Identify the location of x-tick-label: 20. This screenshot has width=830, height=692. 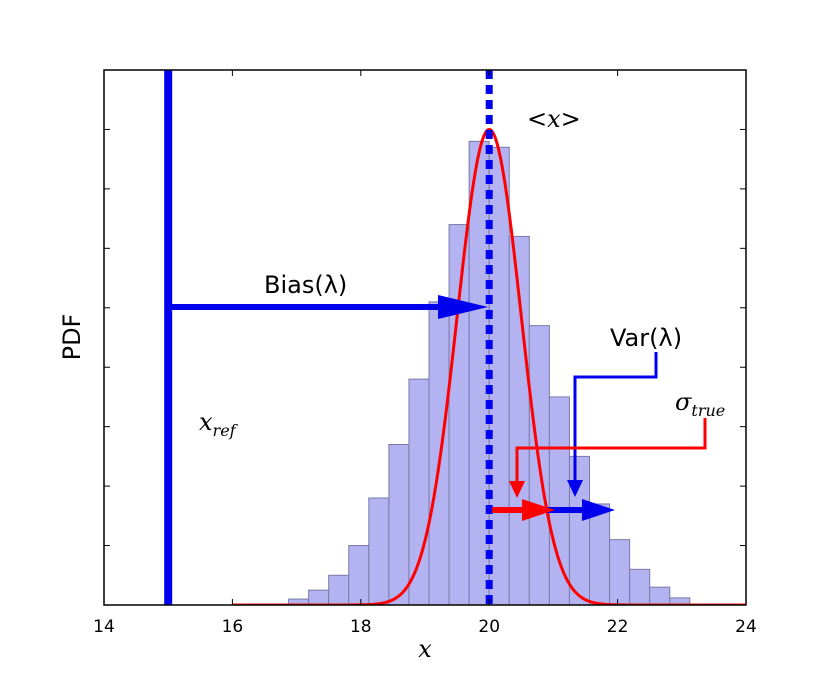
(489, 627).